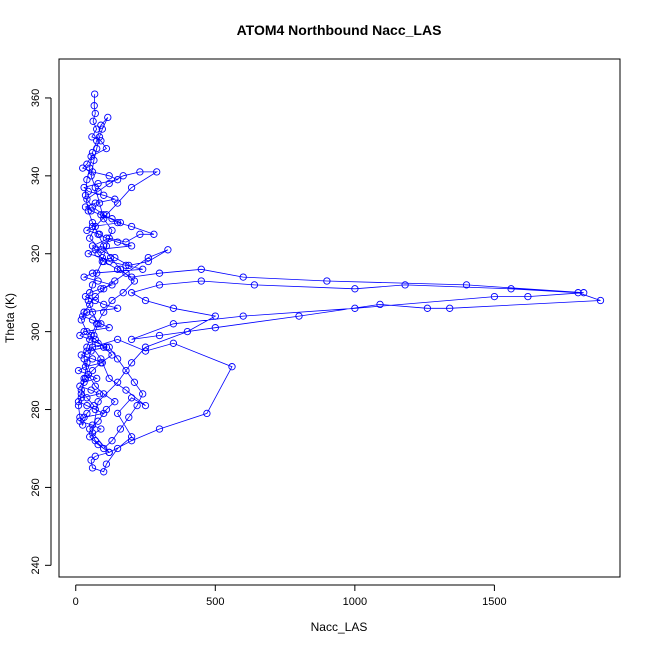  What do you see at coordinates (36, 409) in the screenshot?
I see `y-tick-label: 280` at bounding box center [36, 409].